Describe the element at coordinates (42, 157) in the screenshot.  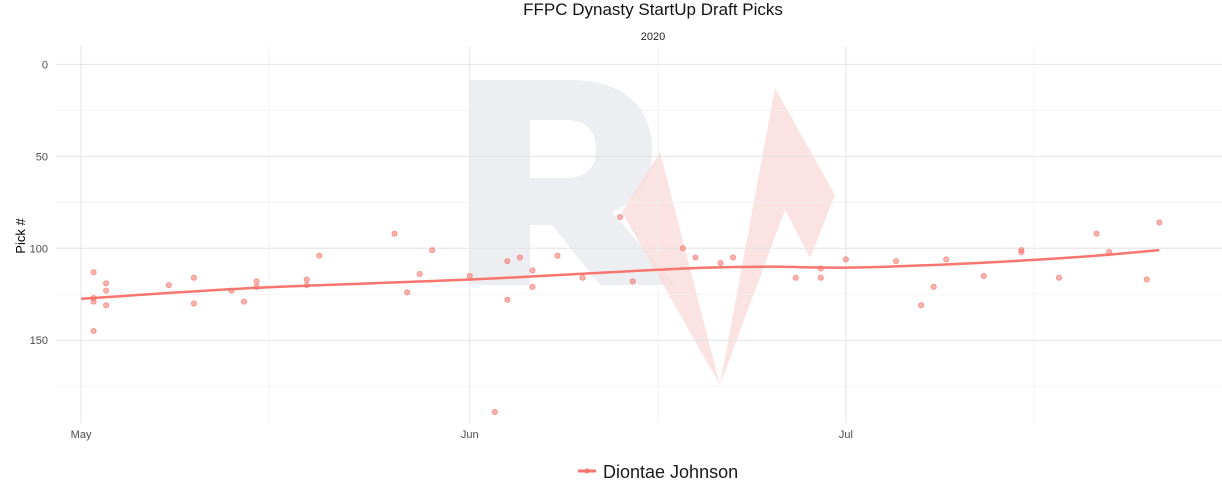
I see `y-tick-label: 50` at that location.